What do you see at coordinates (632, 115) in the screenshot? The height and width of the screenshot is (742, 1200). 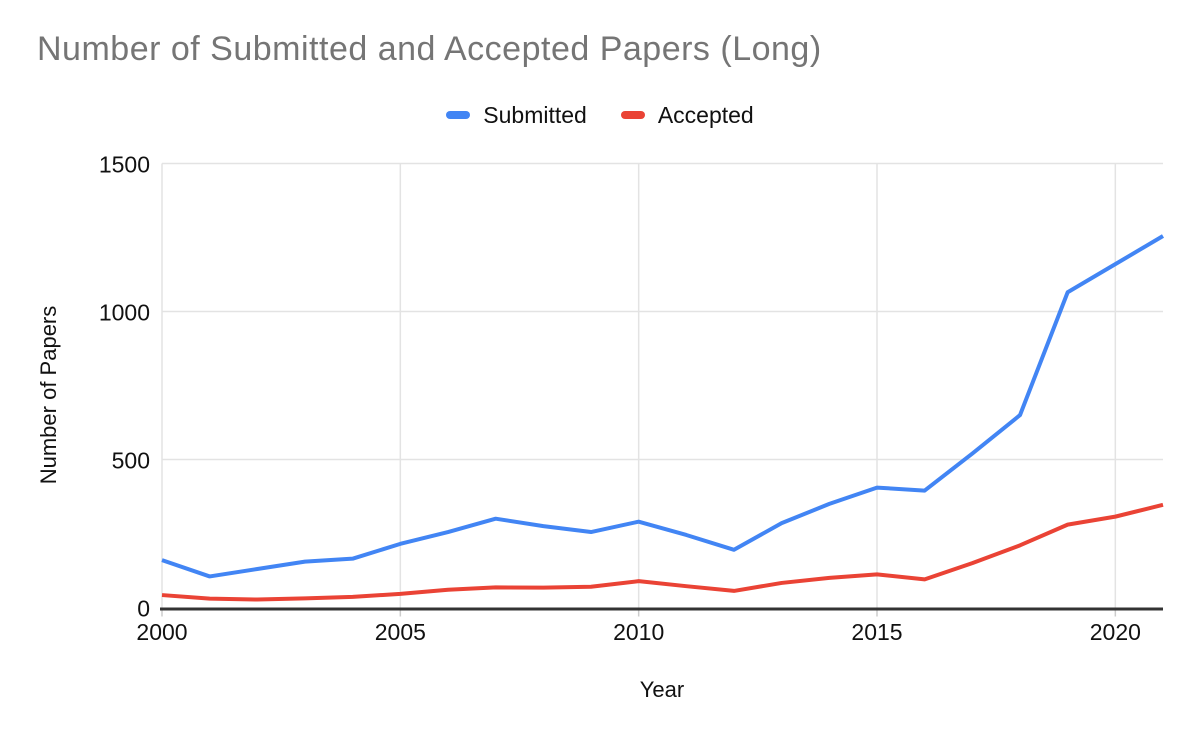 I see `legend-swatch-accepted-icon` at bounding box center [632, 115].